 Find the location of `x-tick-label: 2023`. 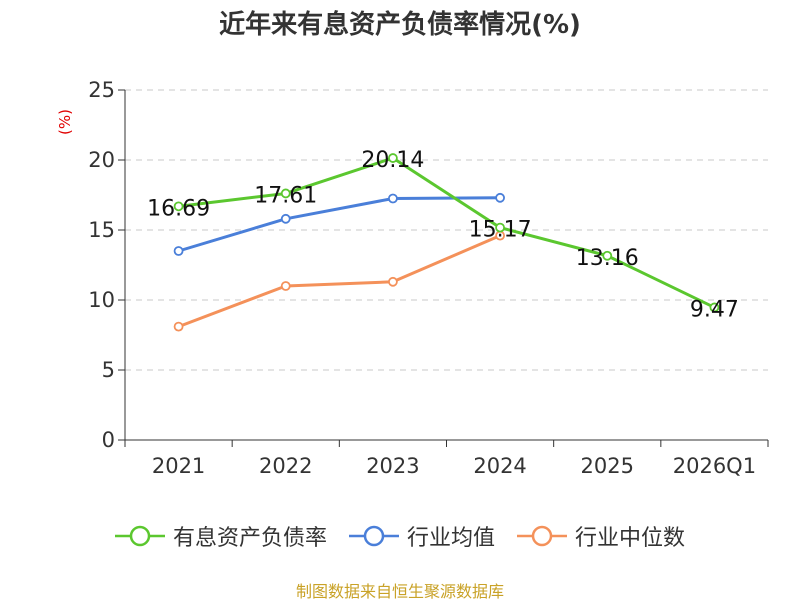

x-tick-label: 2023 is located at coordinates (392, 466).